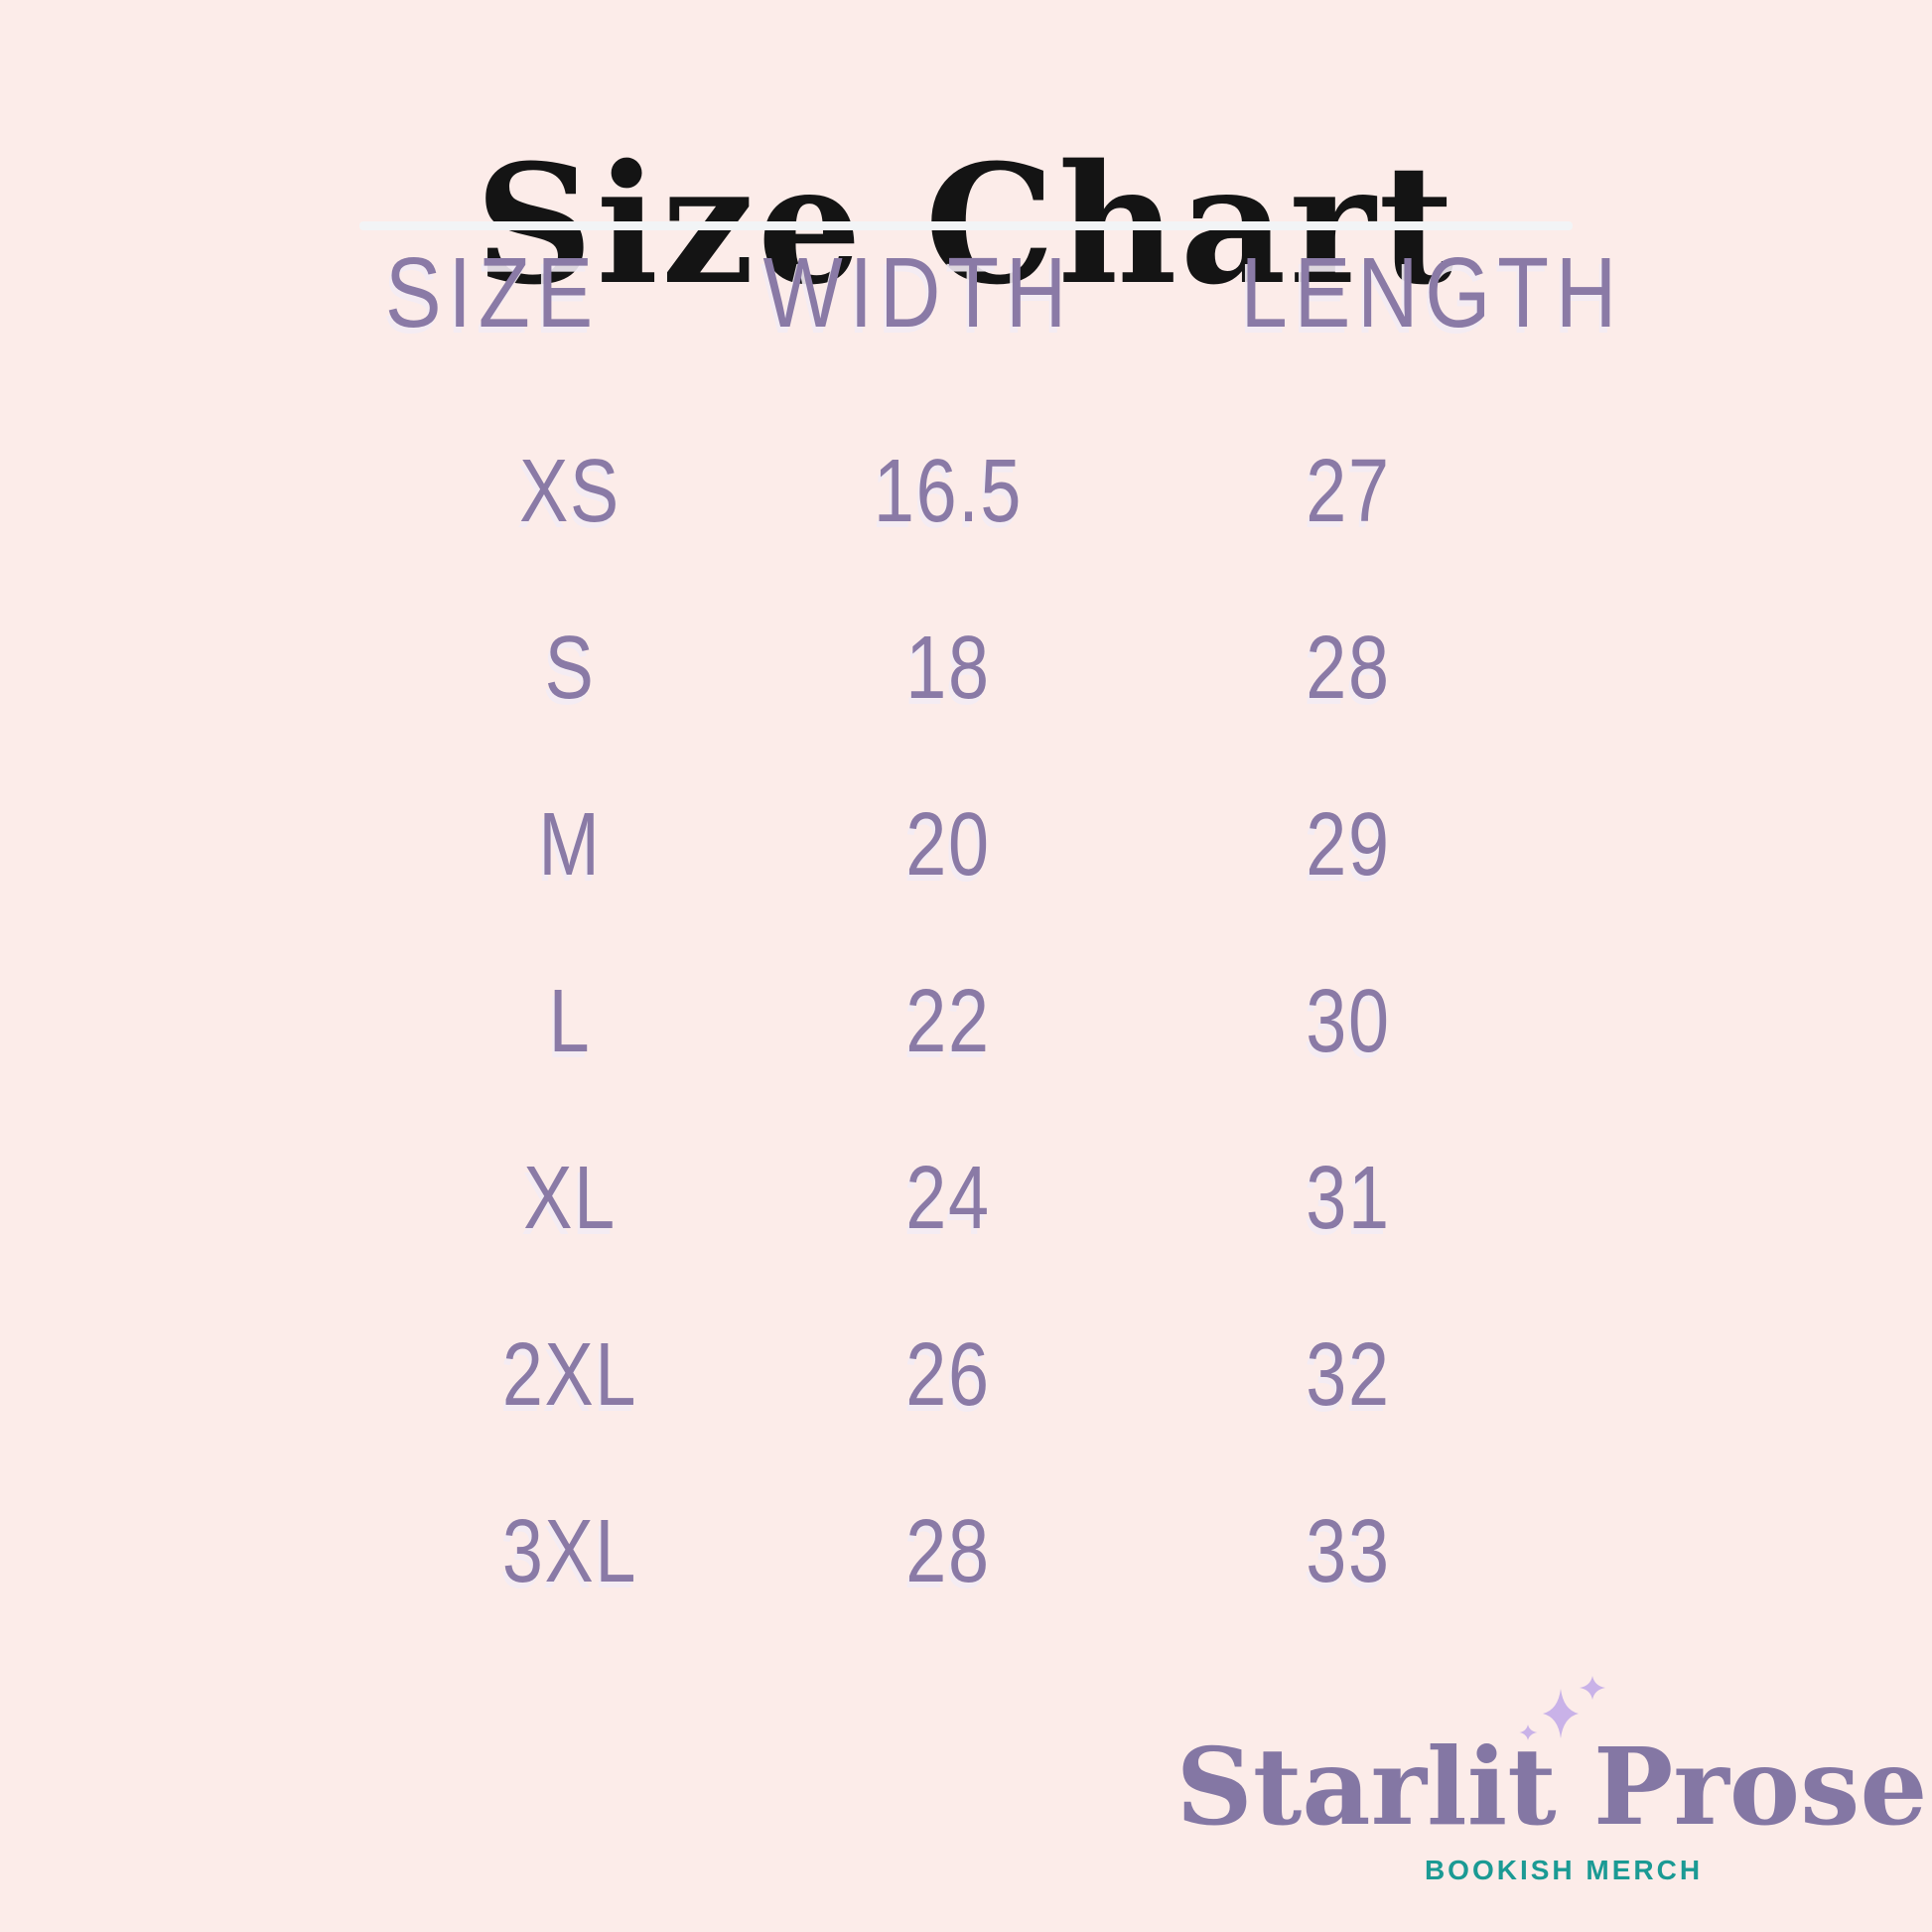 This screenshot has width=1932, height=1932. I want to click on length-cell: 30, so click(1348, 1022).